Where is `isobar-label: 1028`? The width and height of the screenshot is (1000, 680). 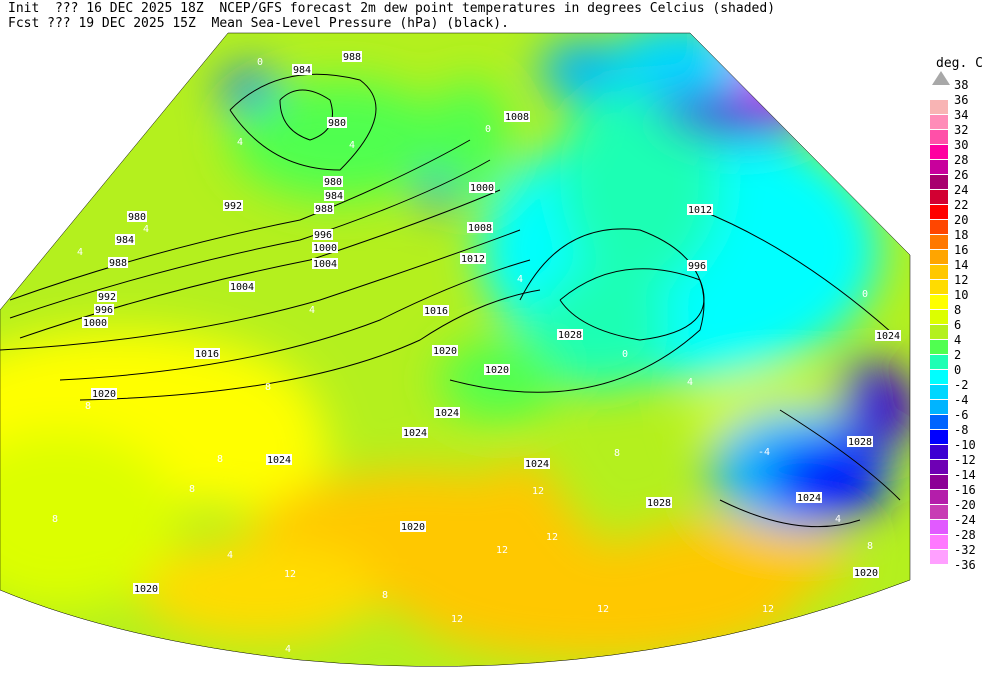 isobar-label: 1028 is located at coordinates (860, 442).